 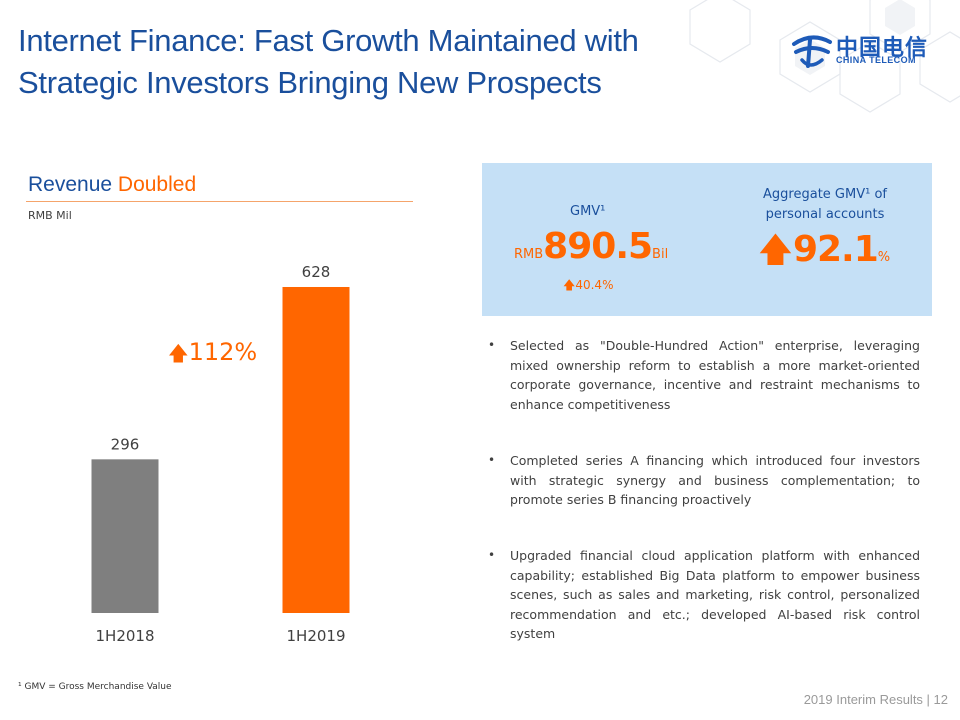 I want to click on section-title-main: Revenue, so click(x=70, y=184).